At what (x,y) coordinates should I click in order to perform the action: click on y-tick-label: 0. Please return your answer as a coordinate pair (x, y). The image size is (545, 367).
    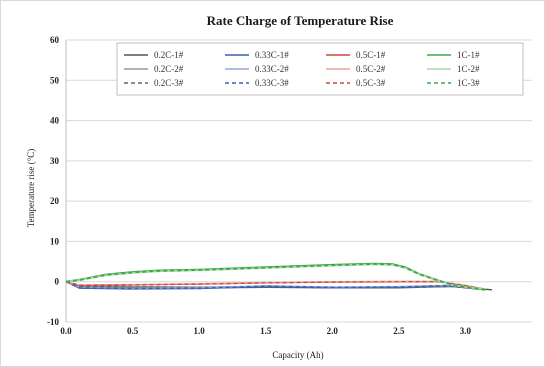
    Looking at the image, I should click on (57, 282).